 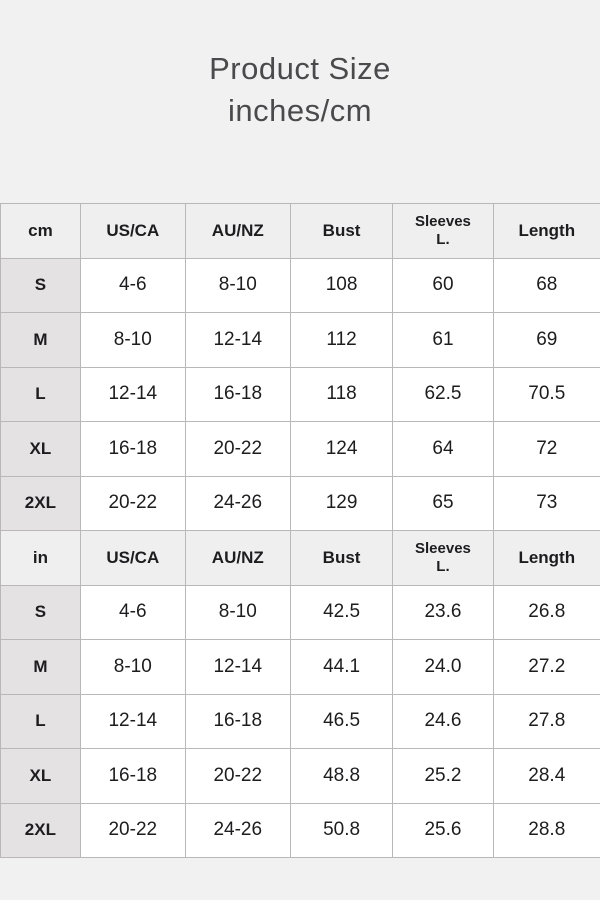 I want to click on value-cell: 129, so click(x=341, y=503).